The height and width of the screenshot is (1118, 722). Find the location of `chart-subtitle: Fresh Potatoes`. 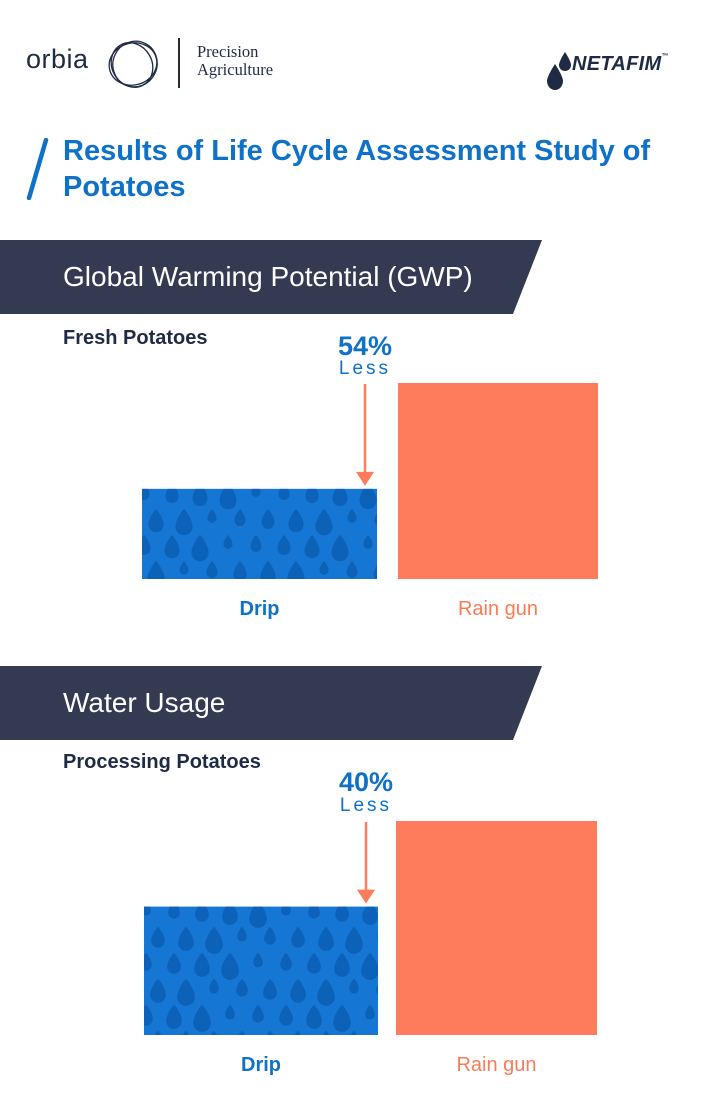

chart-subtitle: Fresh Potatoes is located at coordinates (135, 338).